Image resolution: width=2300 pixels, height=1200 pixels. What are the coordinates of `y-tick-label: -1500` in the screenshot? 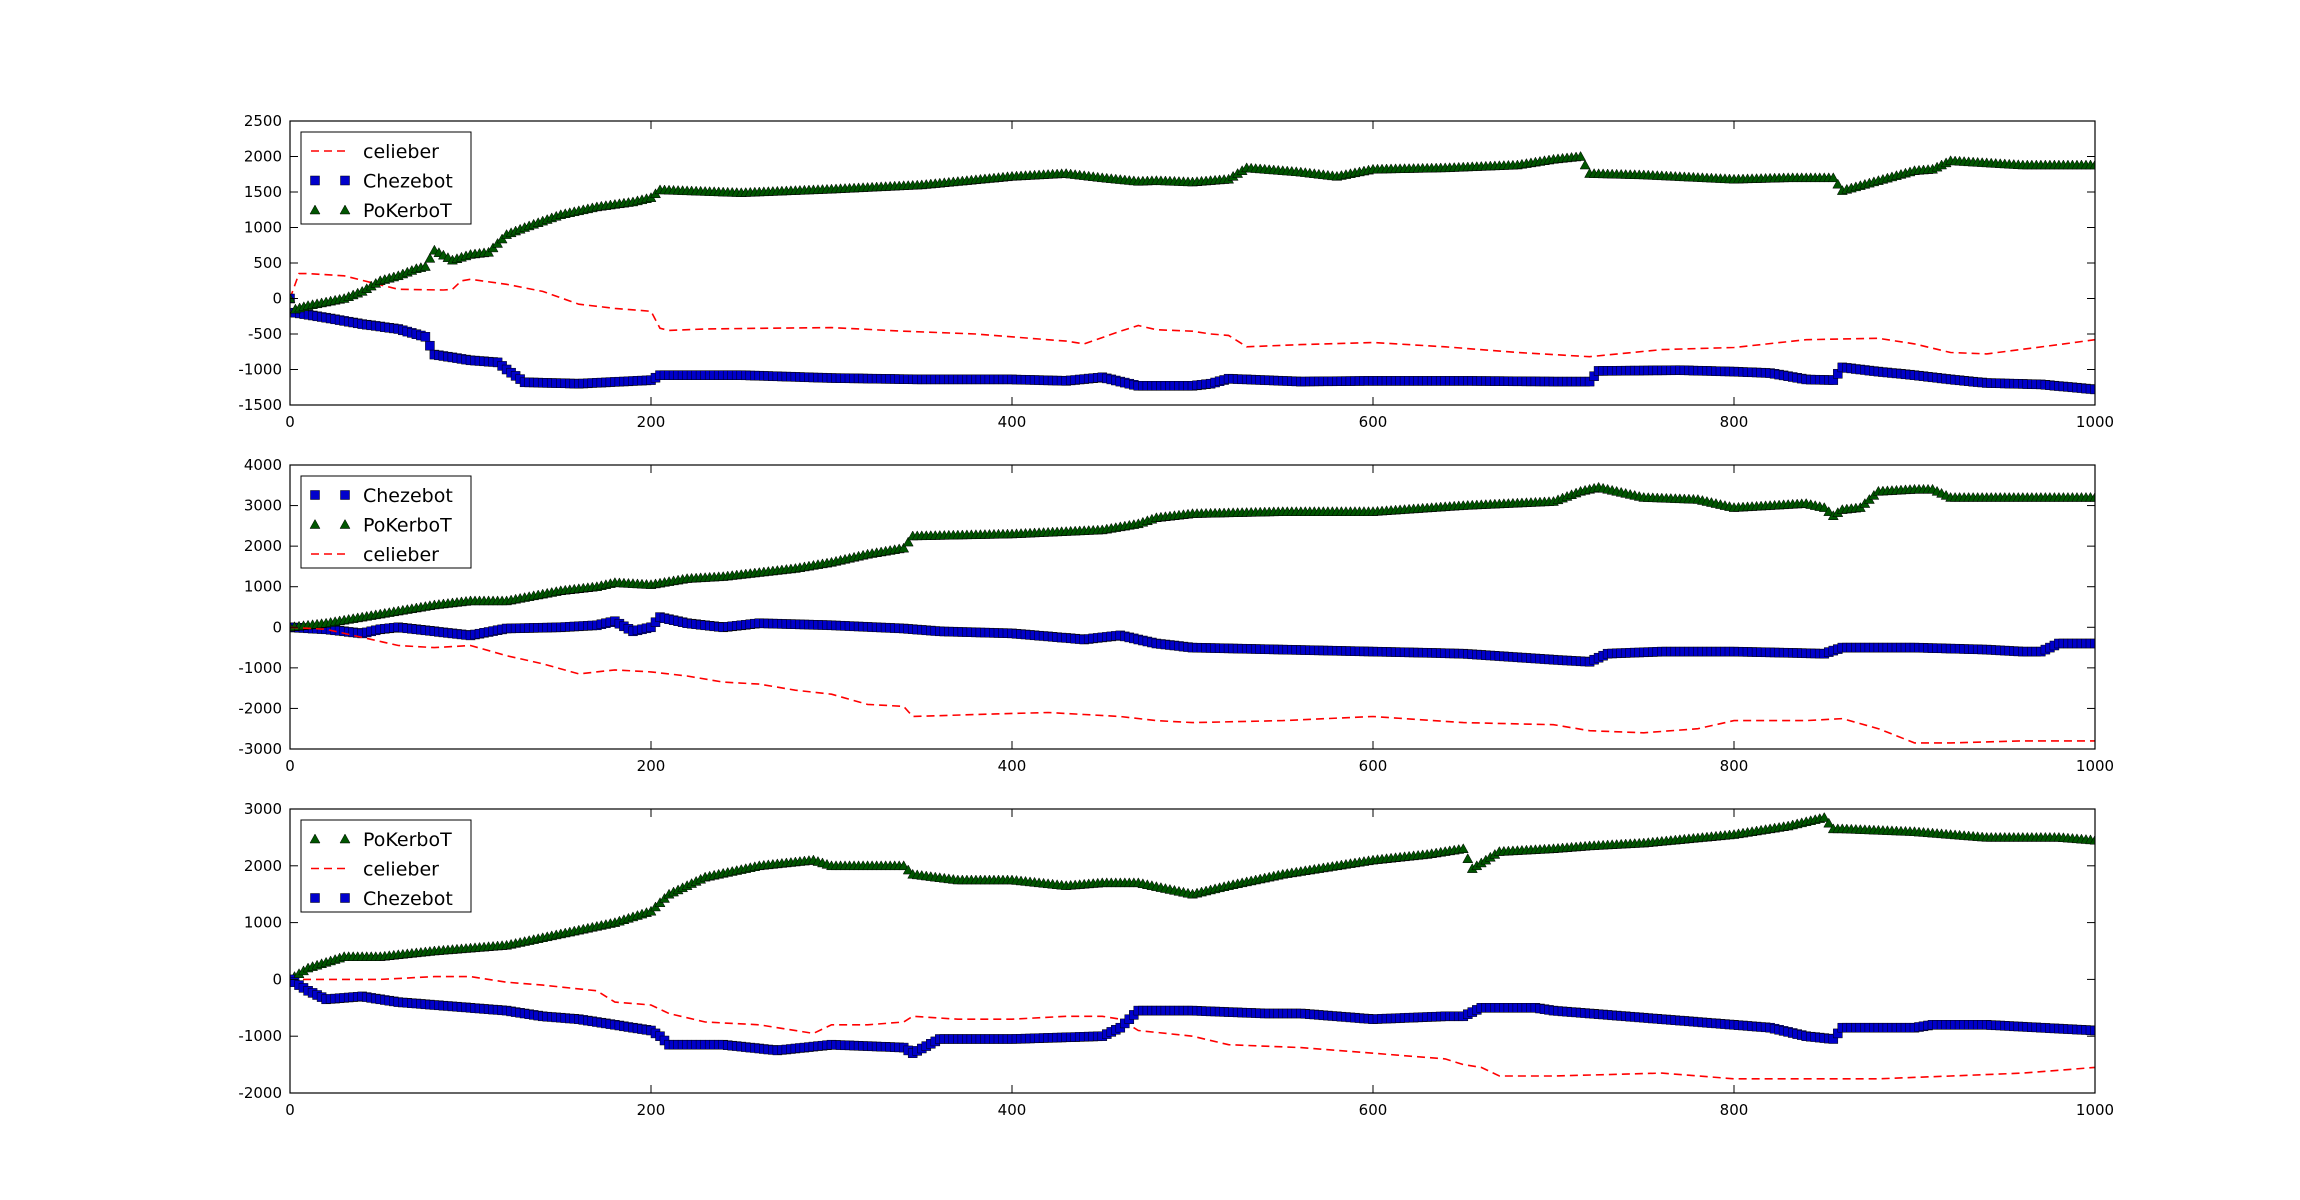 It's located at (260, 405).